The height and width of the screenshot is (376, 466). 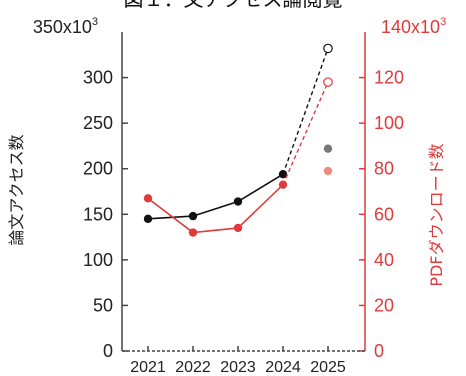 What do you see at coordinates (384, 214) in the screenshot?
I see `right-tick-label: 60` at bounding box center [384, 214].